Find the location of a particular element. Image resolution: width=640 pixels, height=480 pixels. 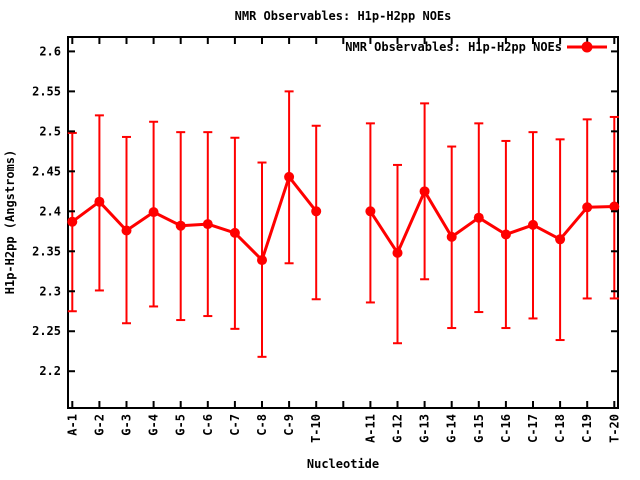

x-tick-label: G-14 is located at coordinates (452, 428).